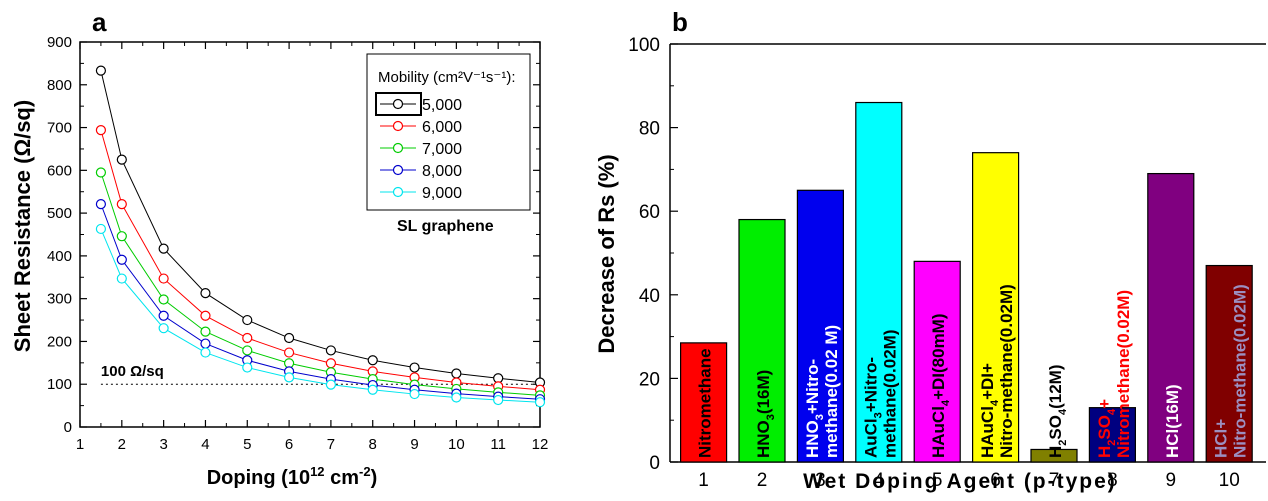  Describe the element at coordinates (59, 213) in the screenshot. I see `y-tick-label: 500` at that location.